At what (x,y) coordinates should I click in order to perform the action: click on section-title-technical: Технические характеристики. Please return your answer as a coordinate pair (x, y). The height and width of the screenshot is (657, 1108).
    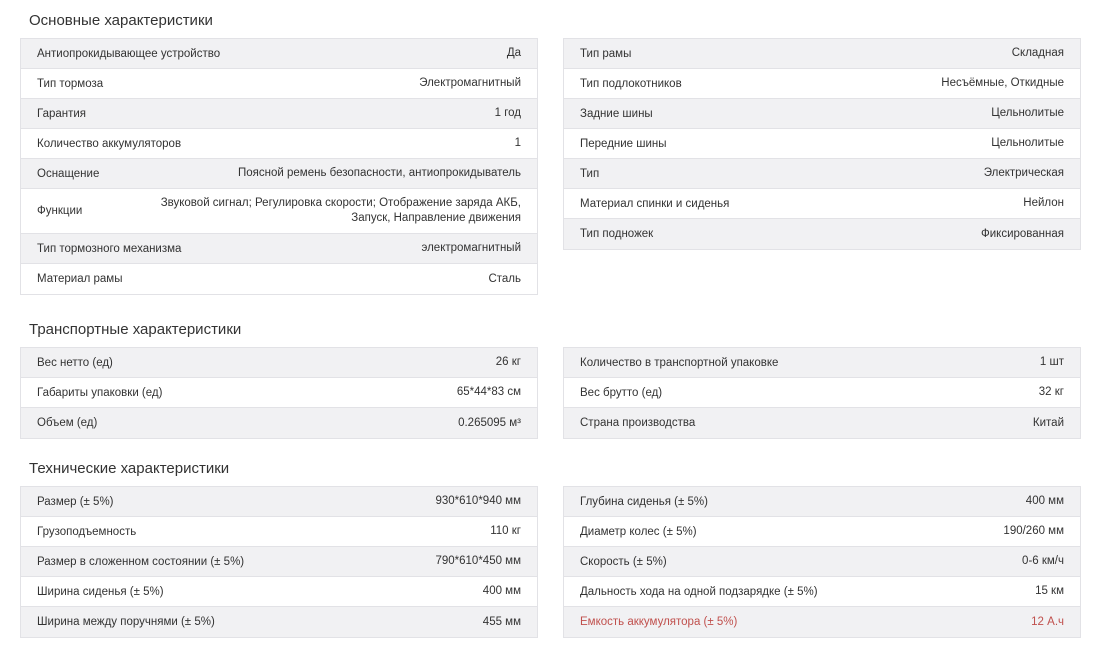
    Looking at the image, I should click on (129, 468).